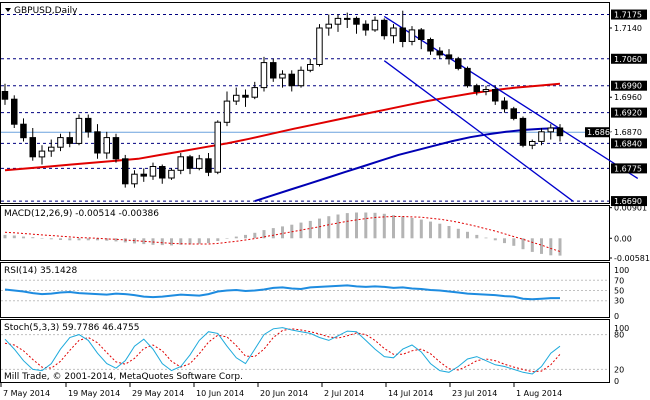 The image size is (650, 400). What do you see at coordinates (94, 393) in the screenshot?
I see `date-label-1: 19 May 2014` at bounding box center [94, 393].